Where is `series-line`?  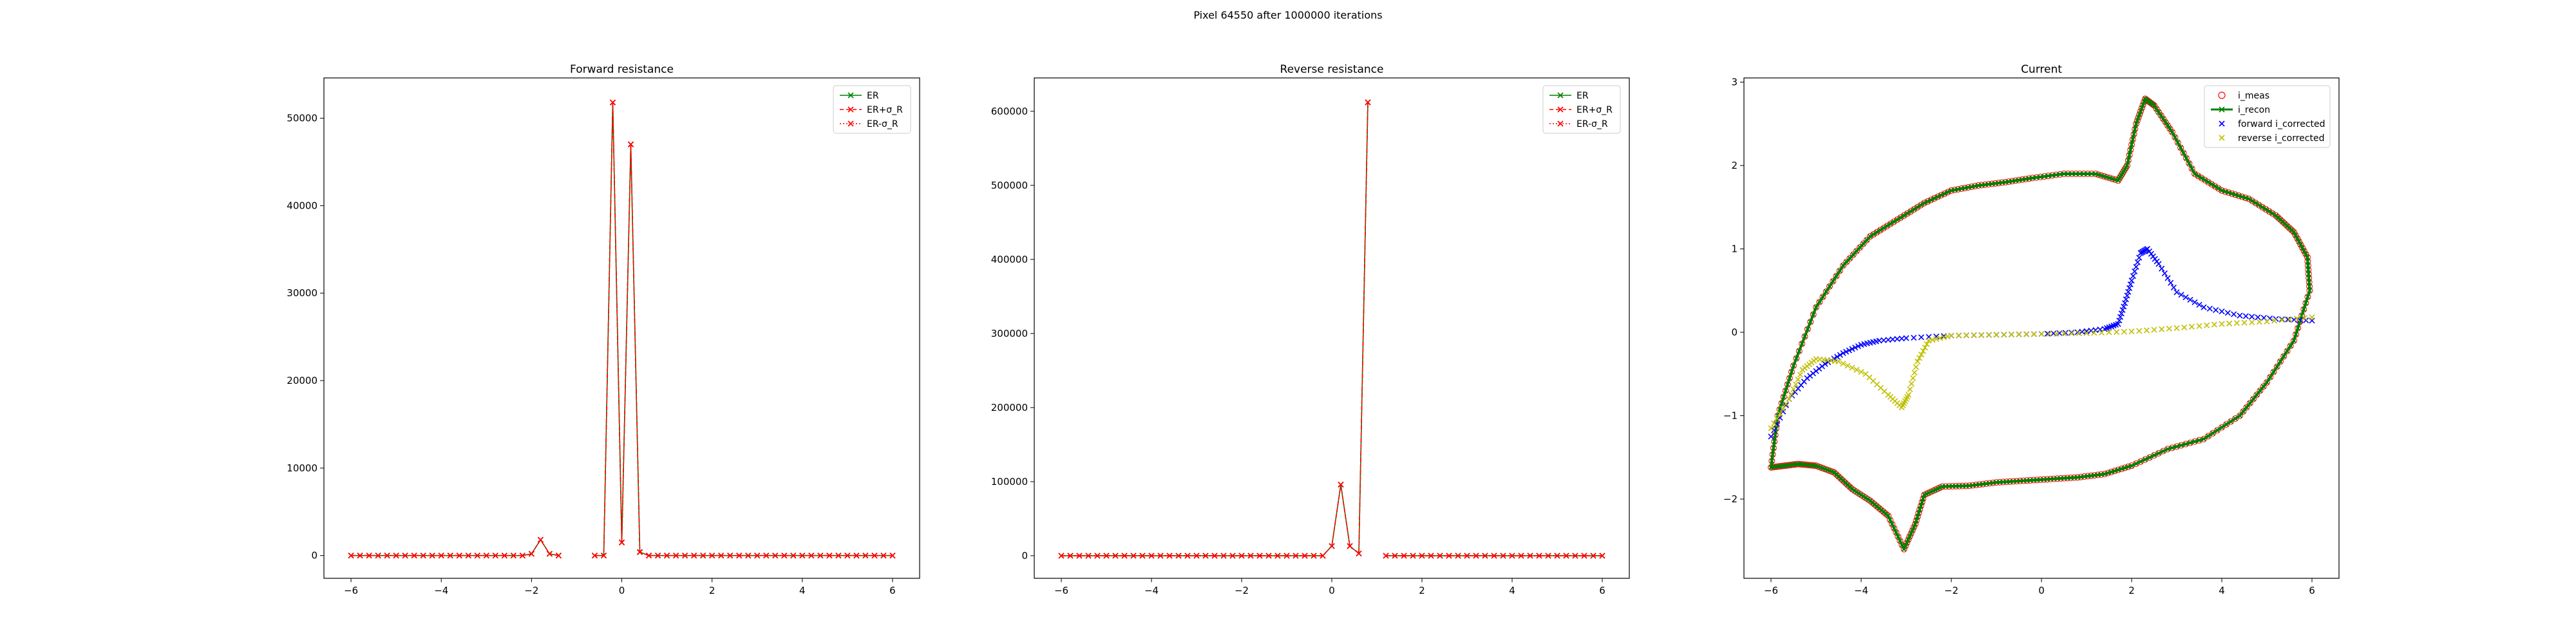 series-line is located at coordinates (622, 329).